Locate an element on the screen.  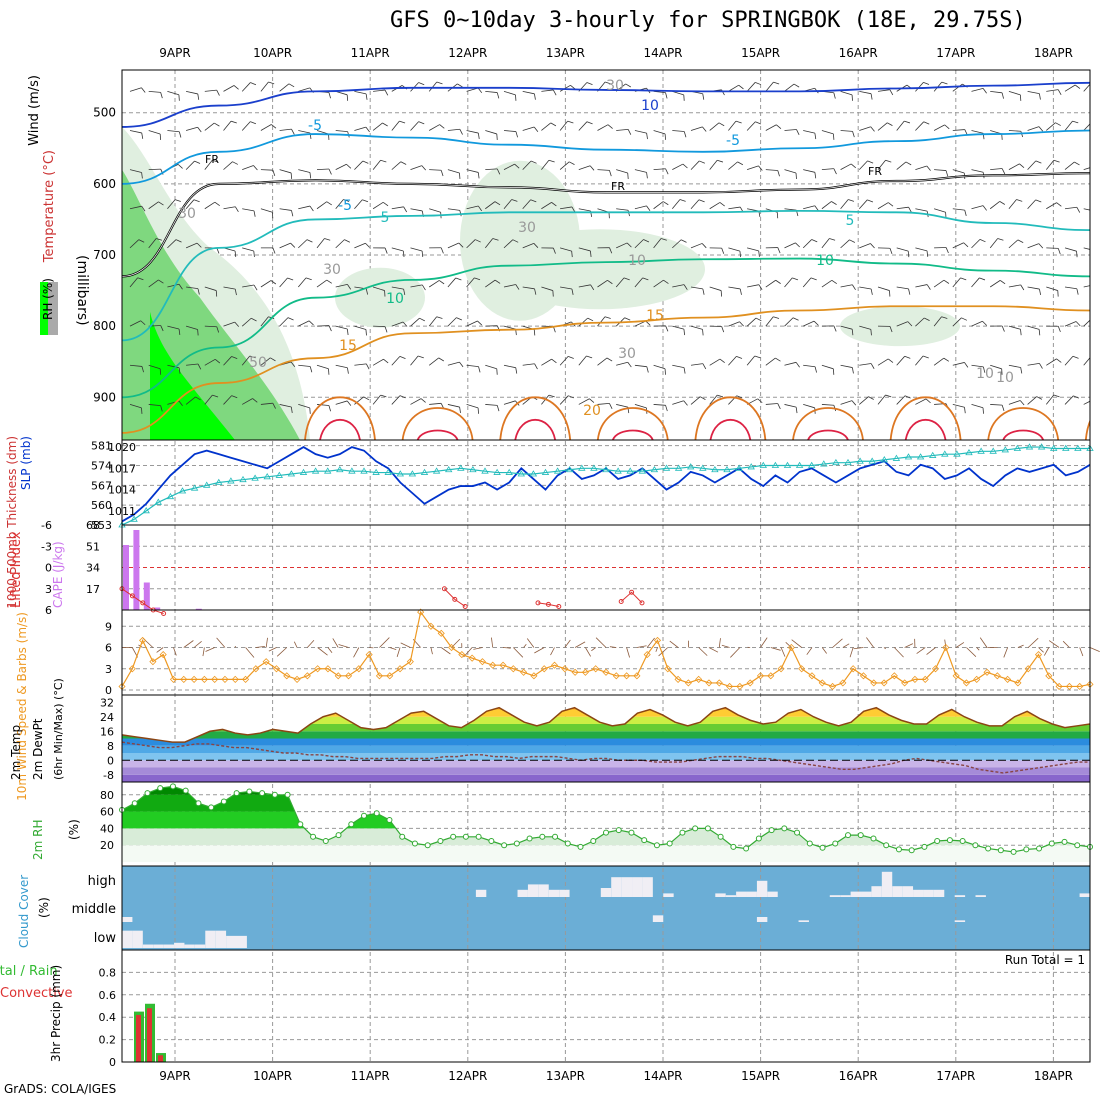
isotherm-fr-inner is located at coordinates (606, 224).